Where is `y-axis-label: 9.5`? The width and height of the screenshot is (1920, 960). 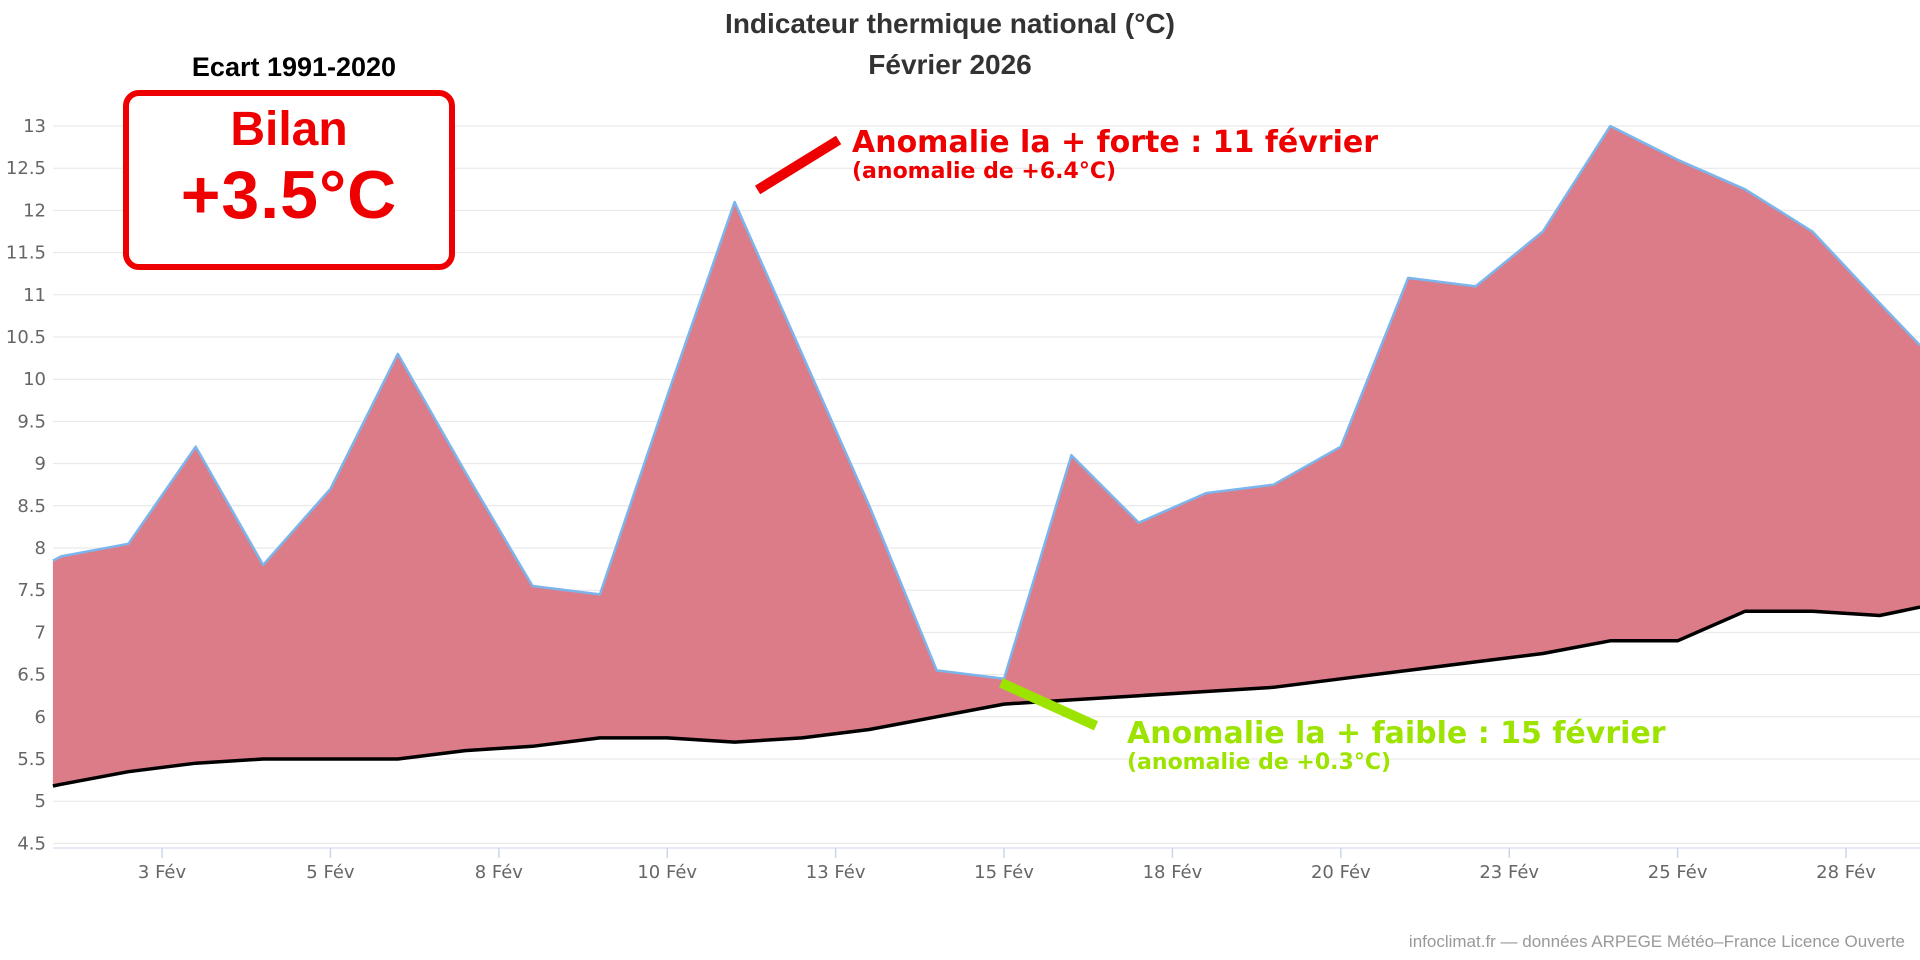
y-axis-label: 9.5 is located at coordinates (31, 421).